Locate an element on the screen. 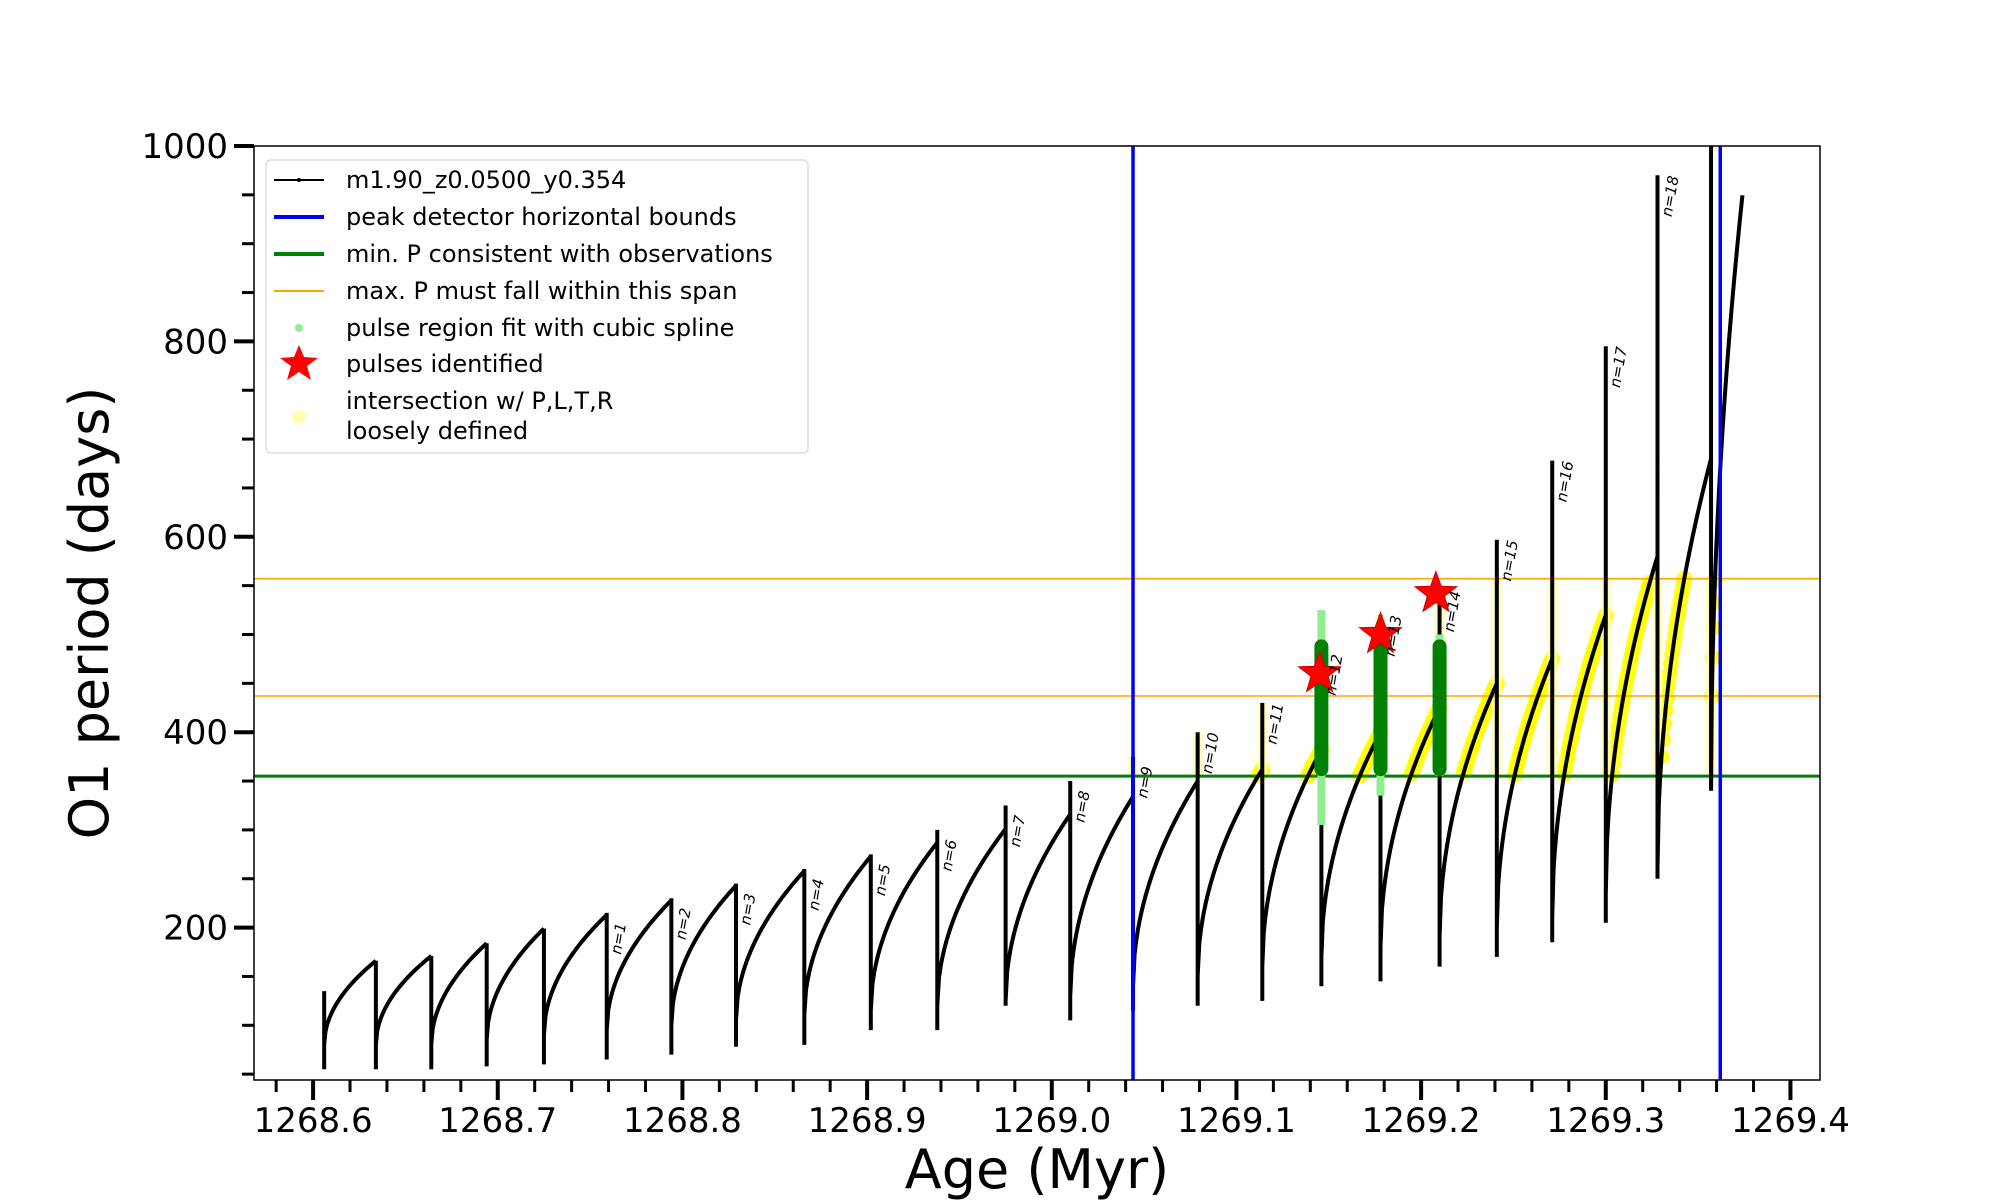 The height and width of the screenshot is (1204, 2000). pulse-label: n=6 is located at coordinates (948, 855).